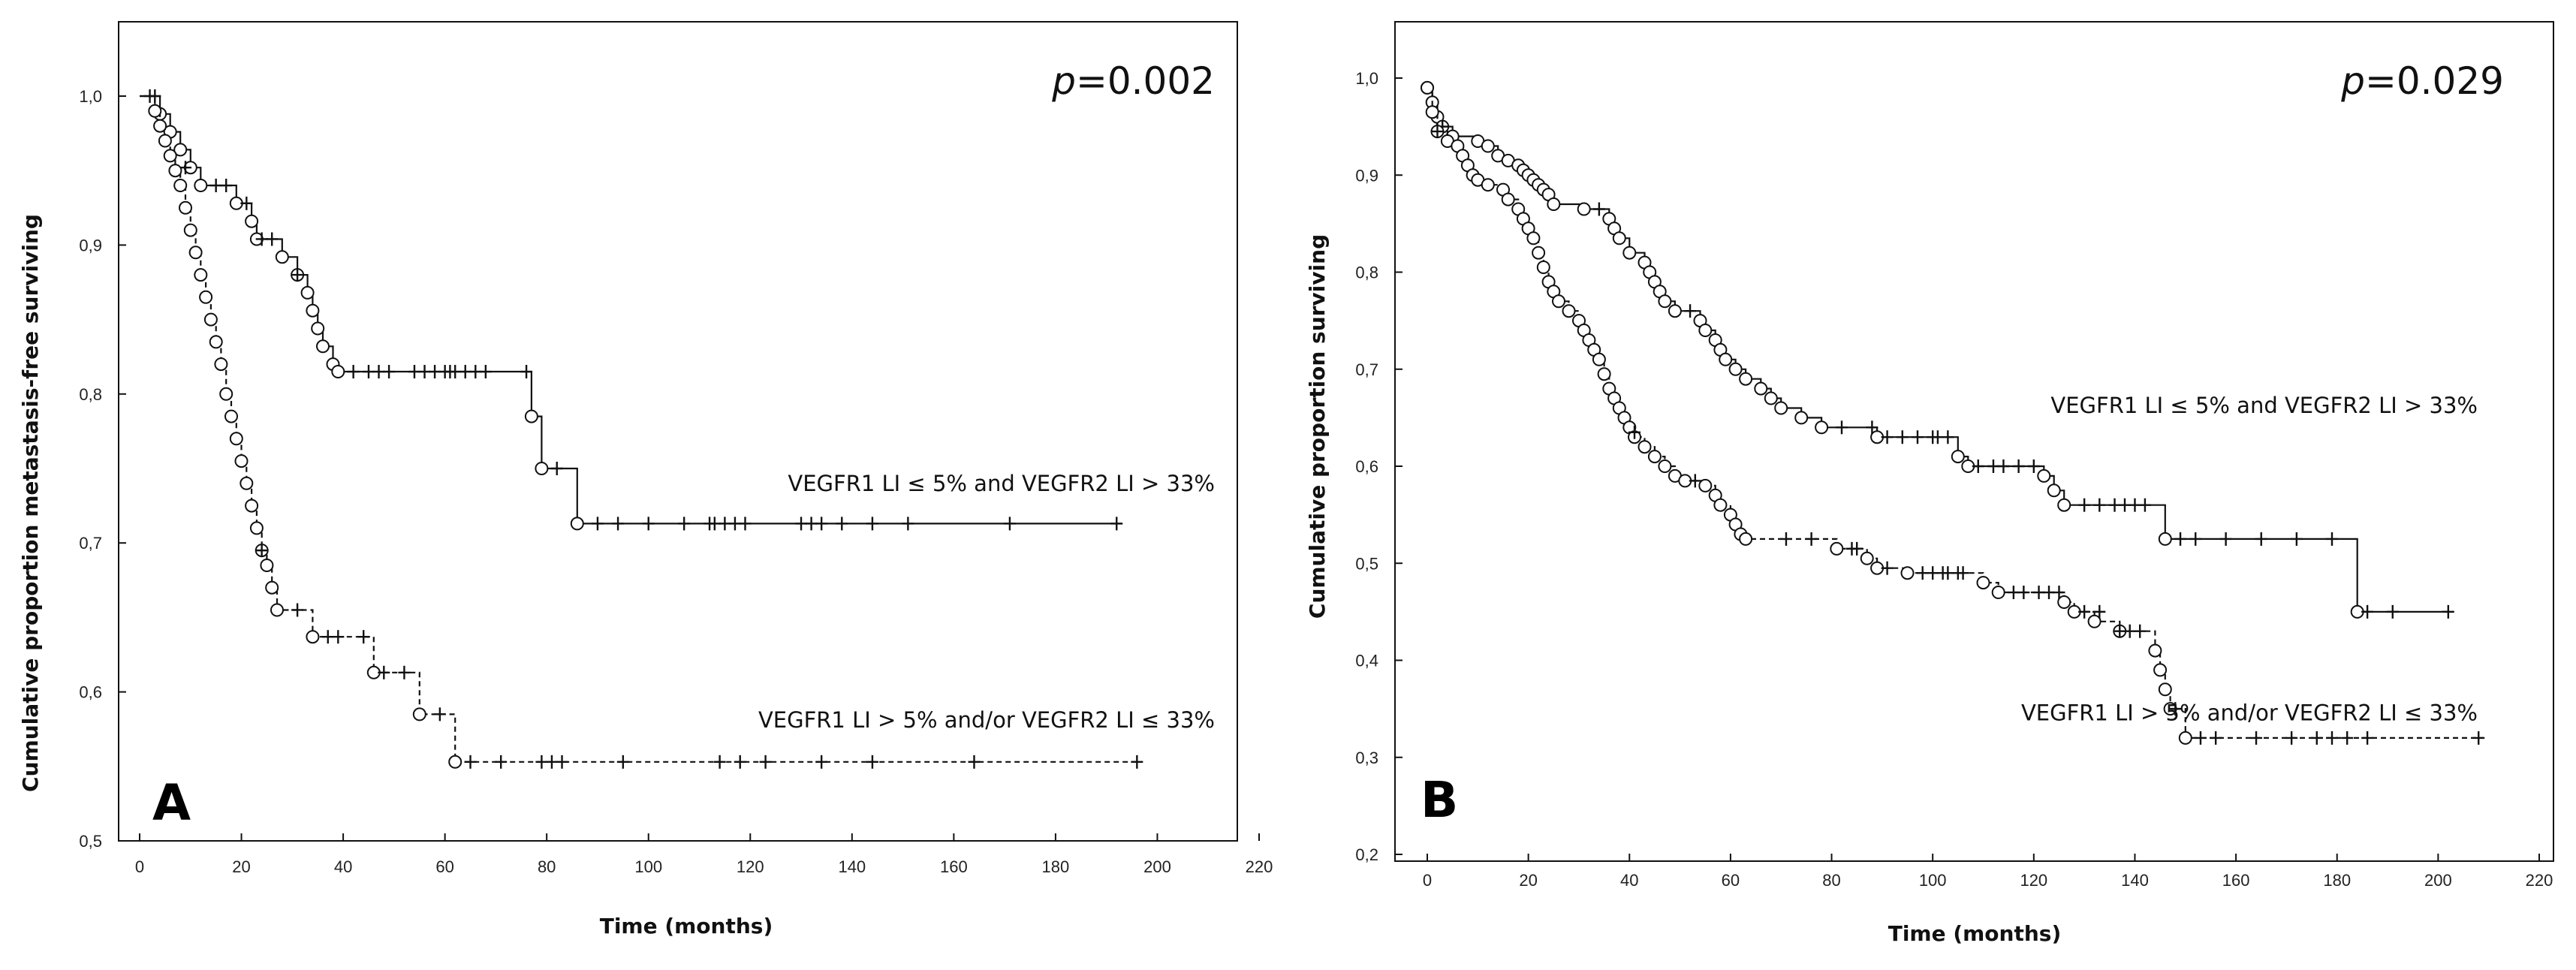 The height and width of the screenshot is (970, 2576). What do you see at coordinates (2033, 880) in the screenshot?
I see `panel-b-x-tick-label: 120` at bounding box center [2033, 880].